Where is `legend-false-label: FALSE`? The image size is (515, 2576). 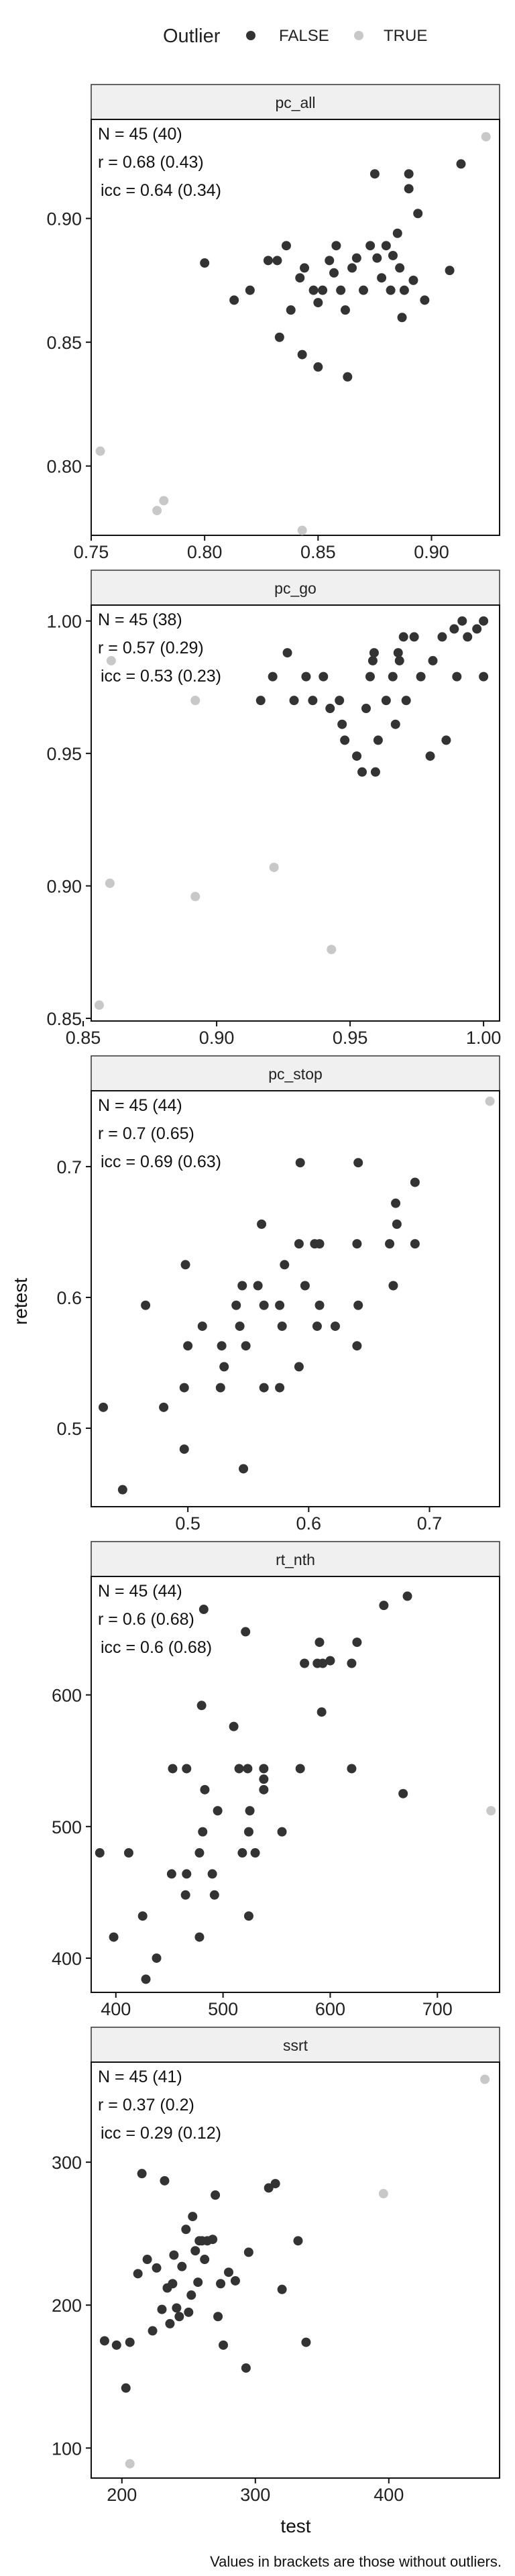 legend-false-label: FALSE is located at coordinates (304, 36).